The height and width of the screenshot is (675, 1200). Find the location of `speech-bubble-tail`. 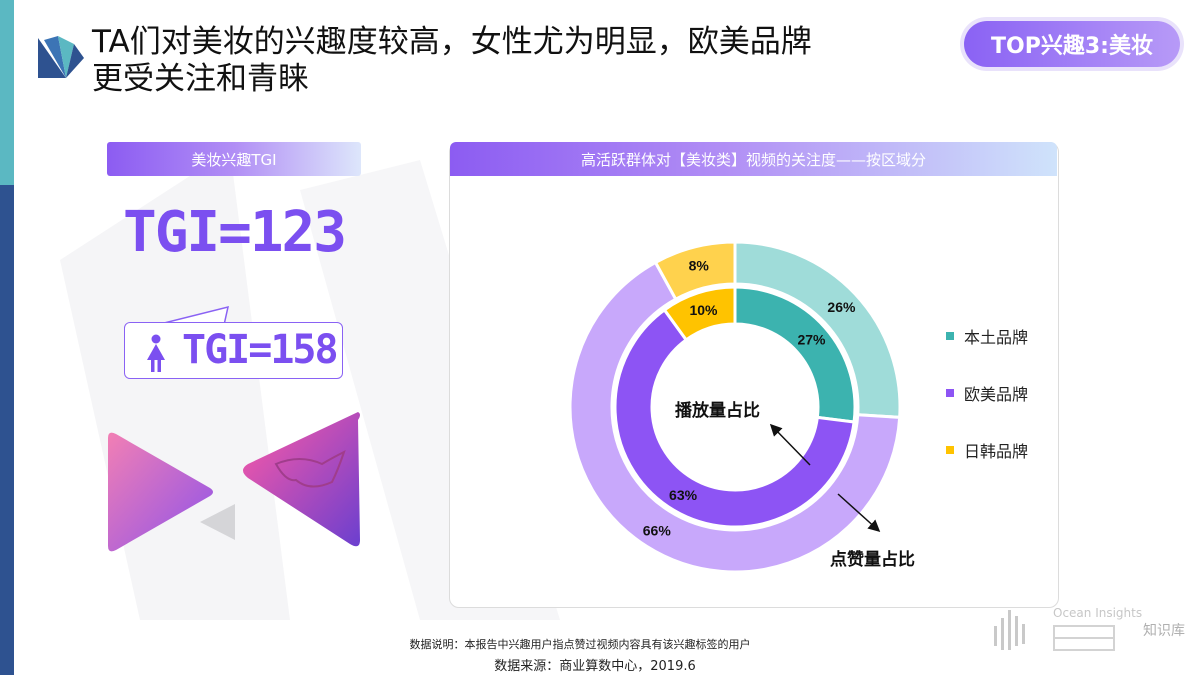

speech-bubble-tail is located at coordinates (196, 315).